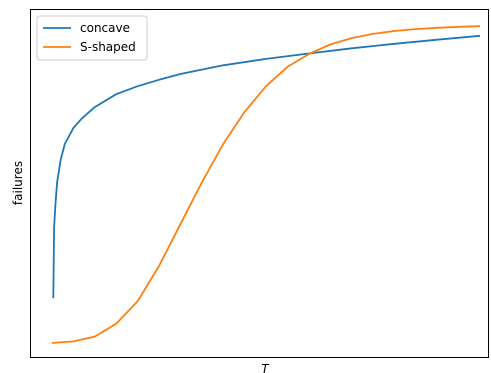 This screenshot has width=491, height=373. I want to click on y-axis-label: failures, so click(18, 183).